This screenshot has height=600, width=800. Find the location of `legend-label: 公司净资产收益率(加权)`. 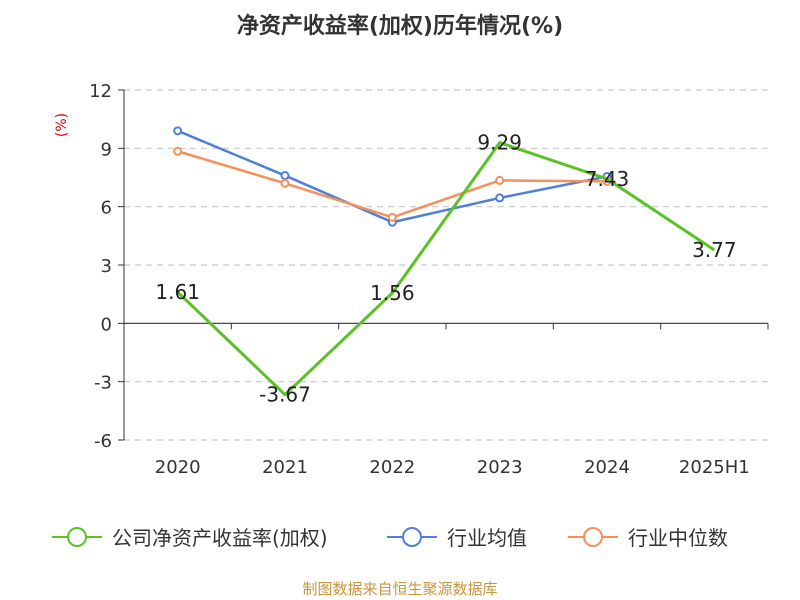

legend-label: 公司净资产收益率(加权) is located at coordinates (220, 538).